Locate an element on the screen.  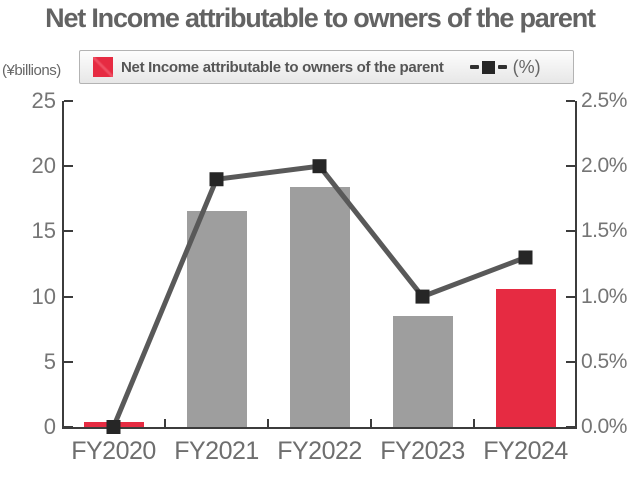
bar-series-swatch-icon is located at coordinates (103, 67).